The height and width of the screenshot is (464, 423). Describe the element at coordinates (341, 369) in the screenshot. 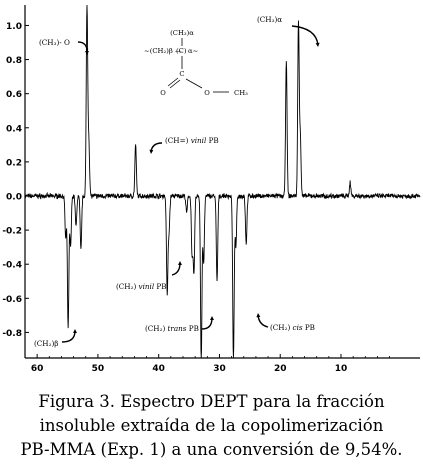

I see `x-tick-label: 10` at that location.